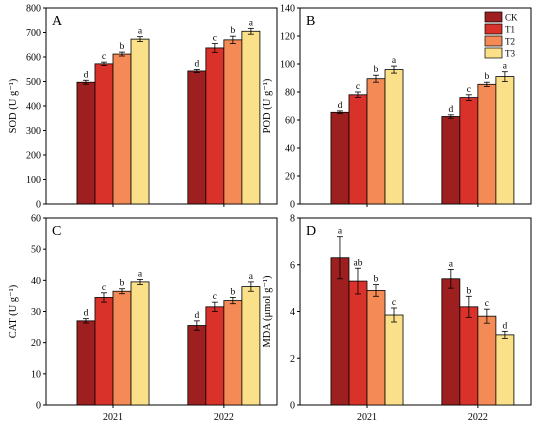 This screenshot has height=428, width=550. What do you see at coordinates (33, 58) in the screenshot?
I see `y-tick-label: 600` at bounding box center [33, 58].